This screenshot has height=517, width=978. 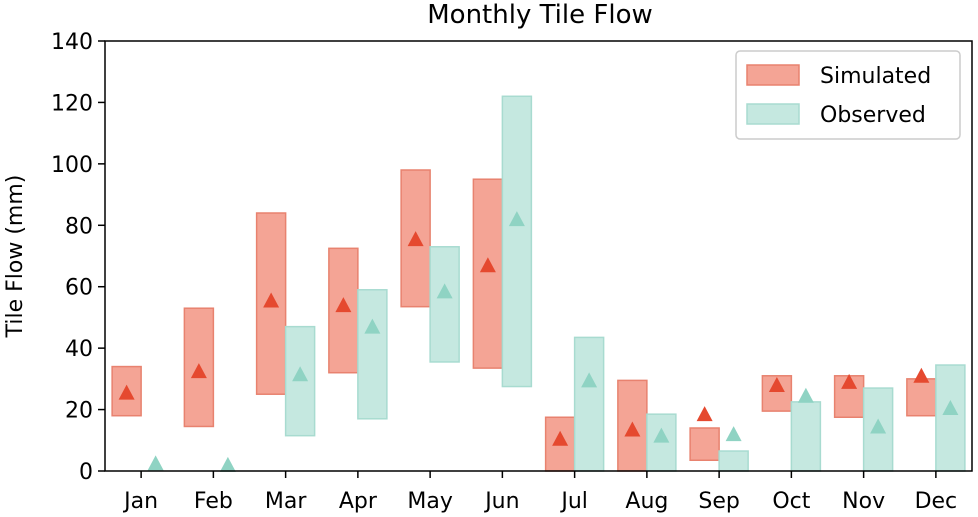 I want to click on observed-marker-dec, so click(x=950, y=408).